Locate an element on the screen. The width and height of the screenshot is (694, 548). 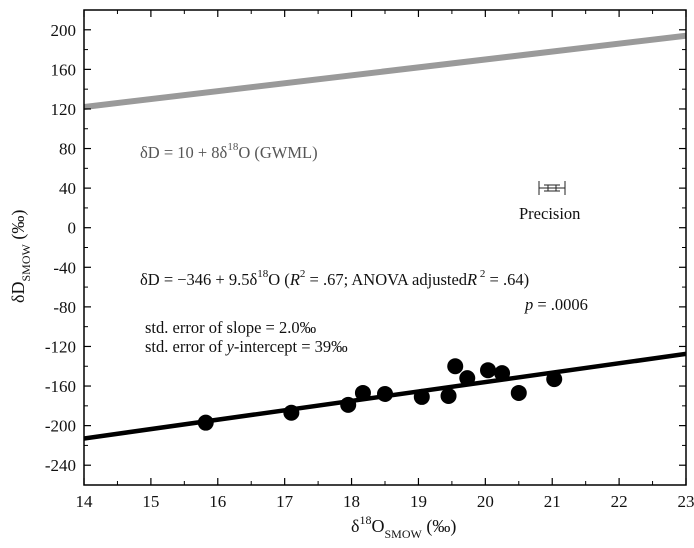
data-points is located at coordinates (380, 394).